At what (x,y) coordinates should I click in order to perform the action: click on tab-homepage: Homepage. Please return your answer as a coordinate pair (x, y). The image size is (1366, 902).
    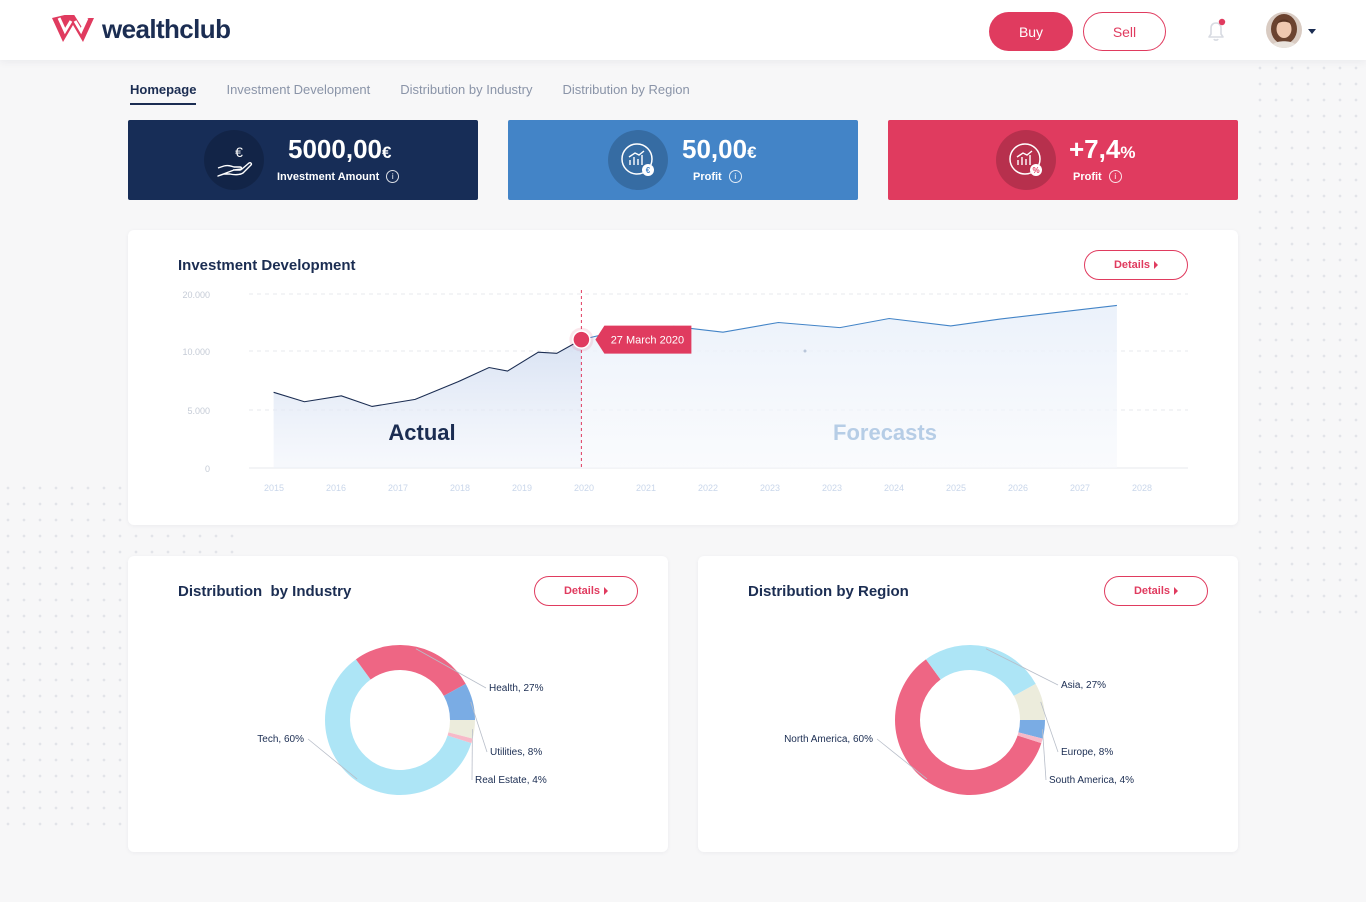
    Looking at the image, I should click on (163, 93).